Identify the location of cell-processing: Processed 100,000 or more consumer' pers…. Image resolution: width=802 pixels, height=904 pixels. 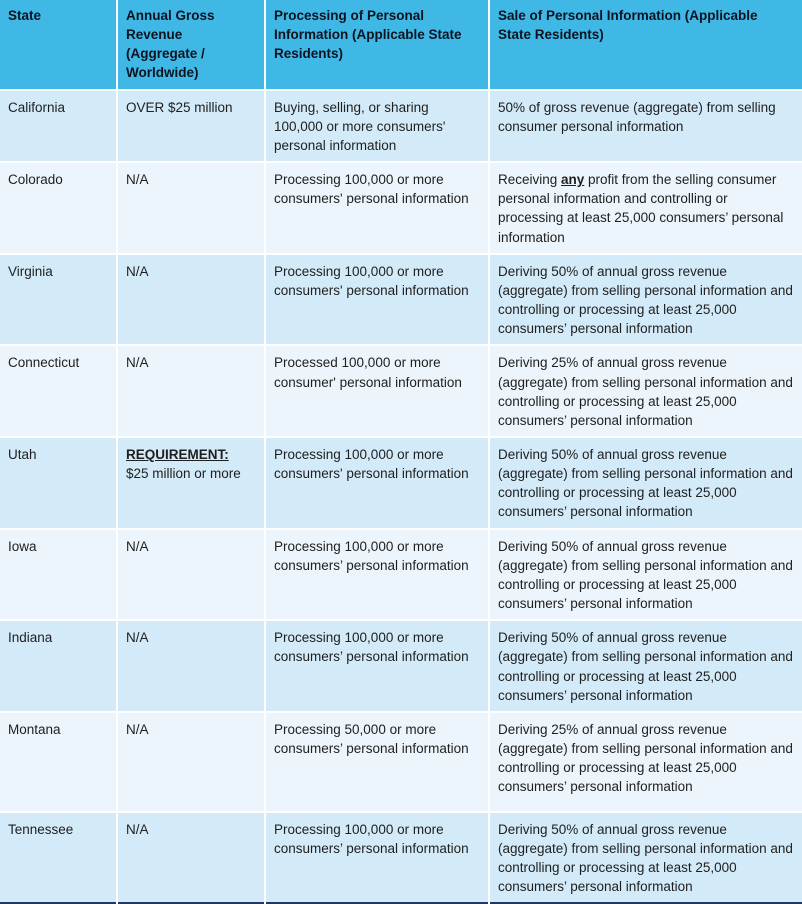
(377, 391).